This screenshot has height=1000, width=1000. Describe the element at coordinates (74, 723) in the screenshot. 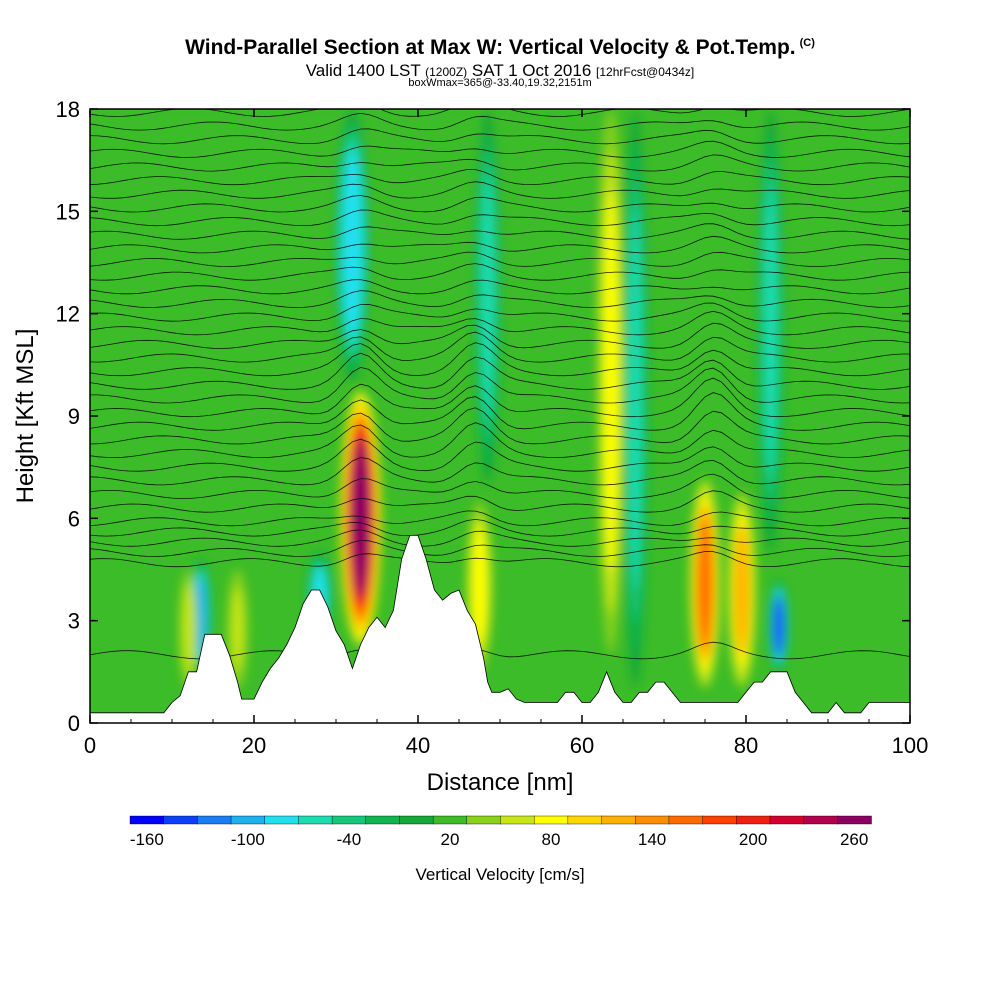

I see `y-tick-label: 0` at that location.